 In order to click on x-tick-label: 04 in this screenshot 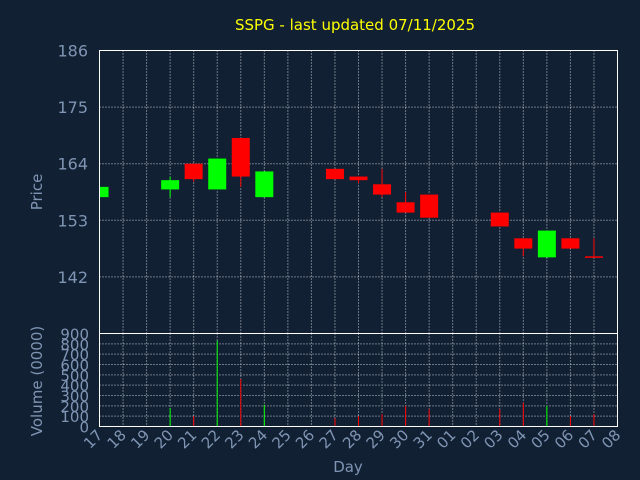, I will do `click(517, 439)`.